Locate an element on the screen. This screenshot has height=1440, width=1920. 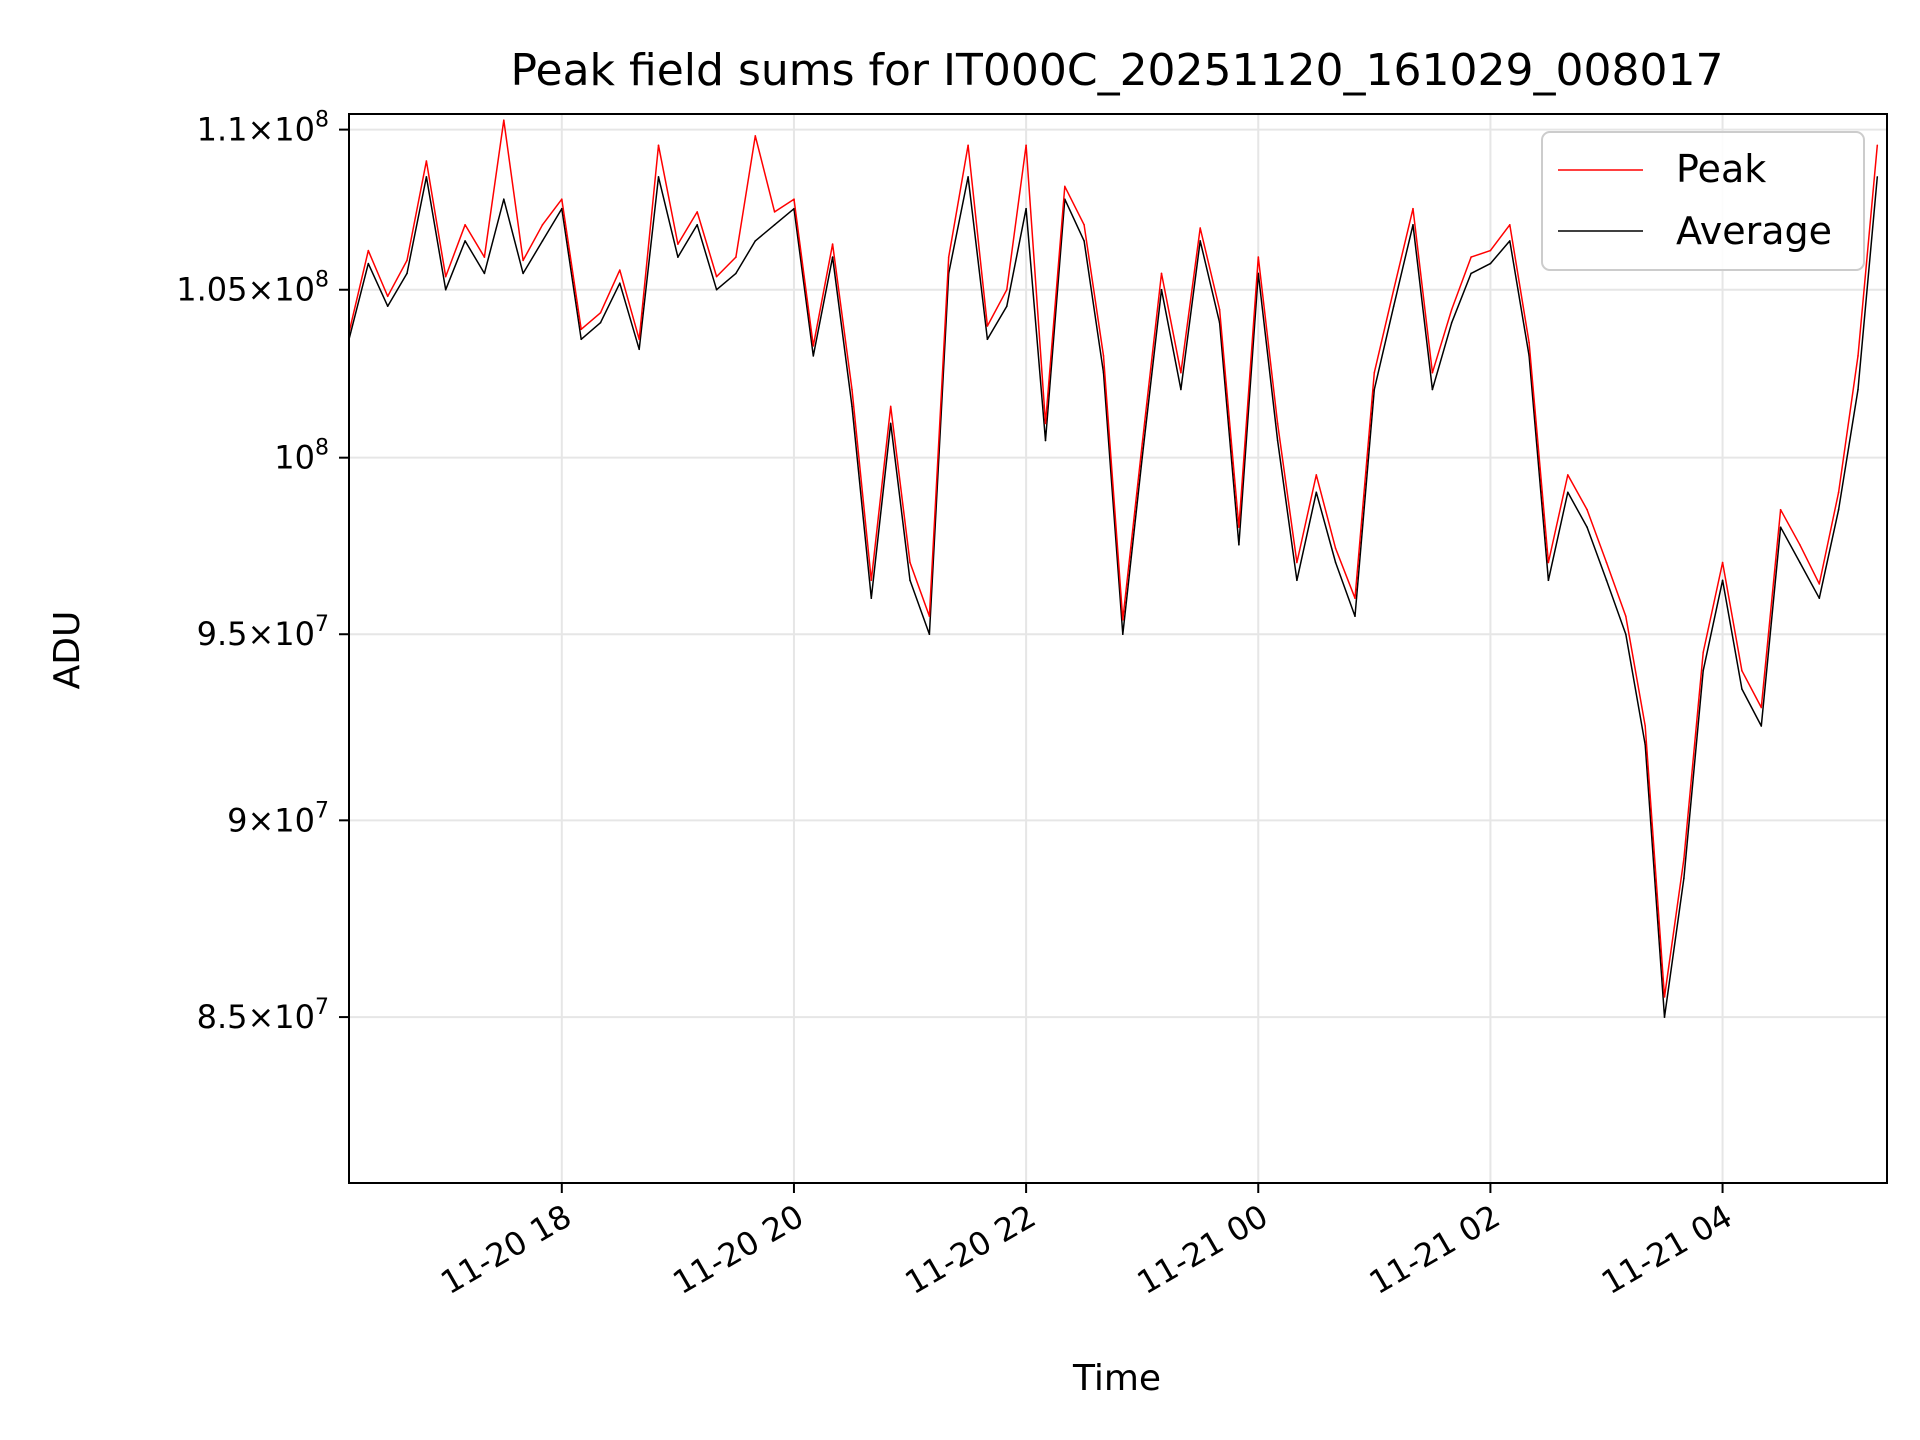
y-tick-label: 8.5×107 is located at coordinates (263, 1015).